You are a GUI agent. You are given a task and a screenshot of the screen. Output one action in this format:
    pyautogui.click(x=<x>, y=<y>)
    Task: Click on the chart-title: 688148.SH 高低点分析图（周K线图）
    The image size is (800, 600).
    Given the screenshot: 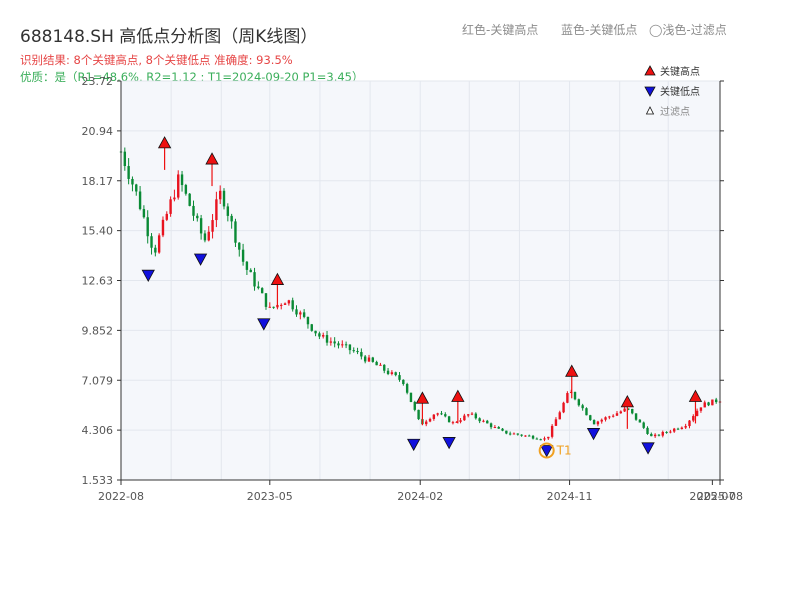 What is the action you would take?
    pyautogui.click(x=169, y=37)
    